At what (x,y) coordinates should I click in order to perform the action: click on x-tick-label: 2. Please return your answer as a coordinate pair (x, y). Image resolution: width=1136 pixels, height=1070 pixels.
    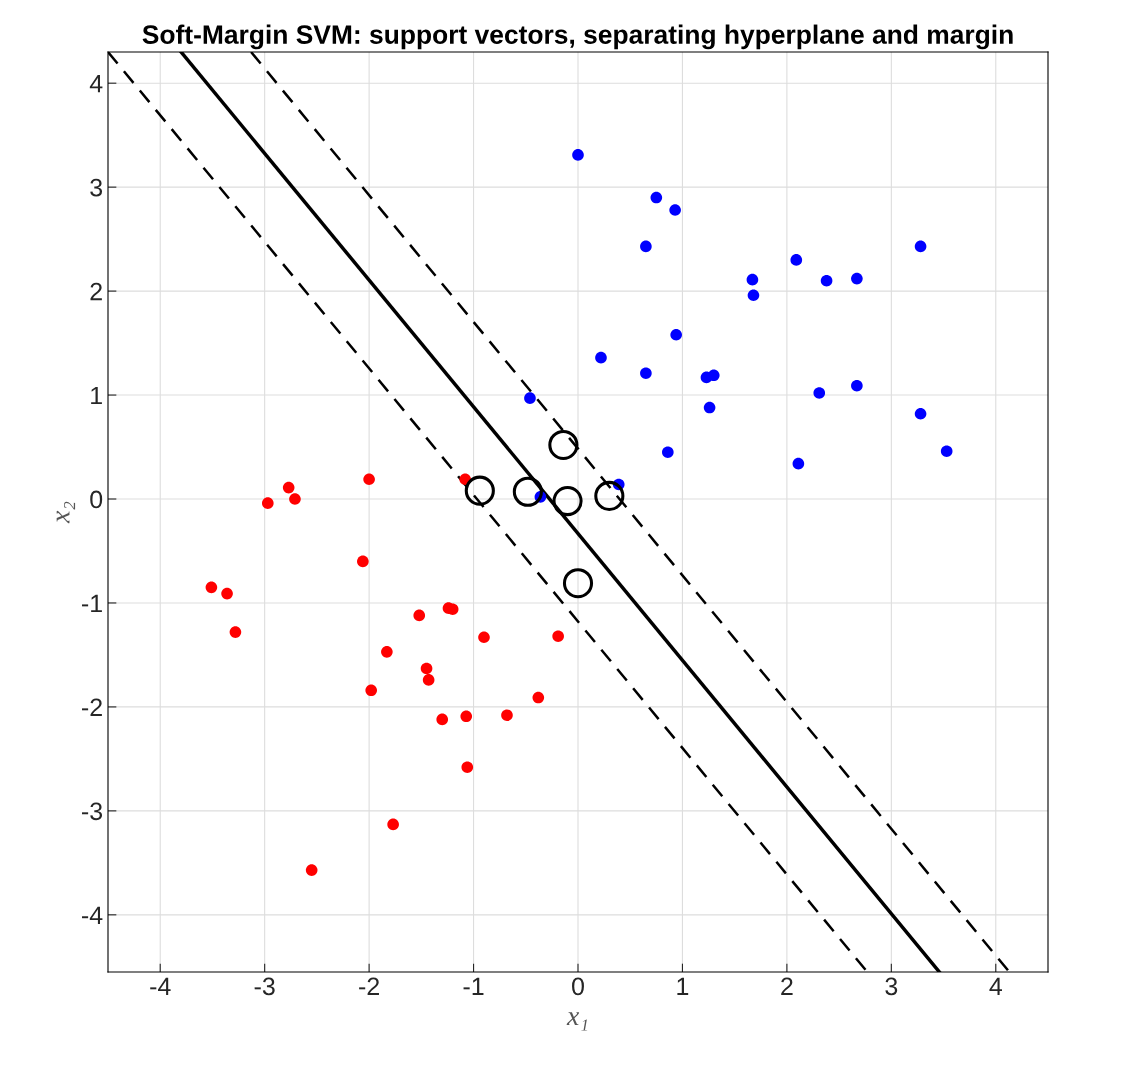
    Looking at the image, I should click on (787, 986).